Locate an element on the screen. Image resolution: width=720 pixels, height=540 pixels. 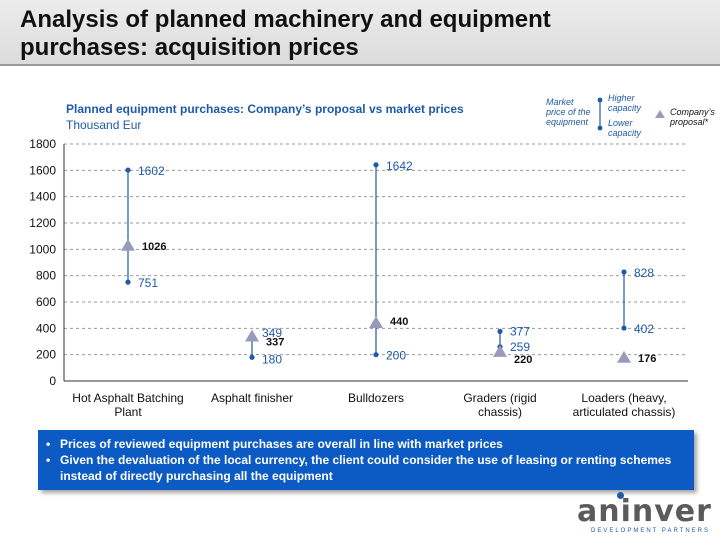
x-category-label: Hot Asphalt Batching is located at coordinates (127, 398).